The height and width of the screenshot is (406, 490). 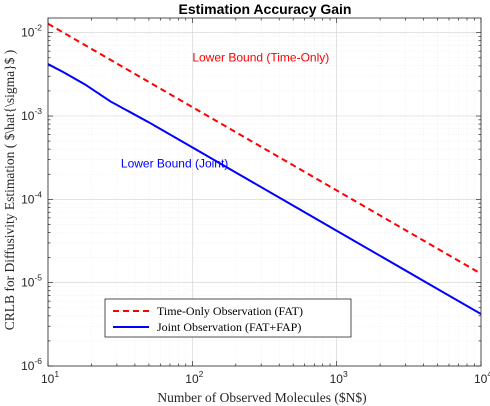 I want to click on chart-title: Estimation Accuracy Gain, so click(x=265, y=9).